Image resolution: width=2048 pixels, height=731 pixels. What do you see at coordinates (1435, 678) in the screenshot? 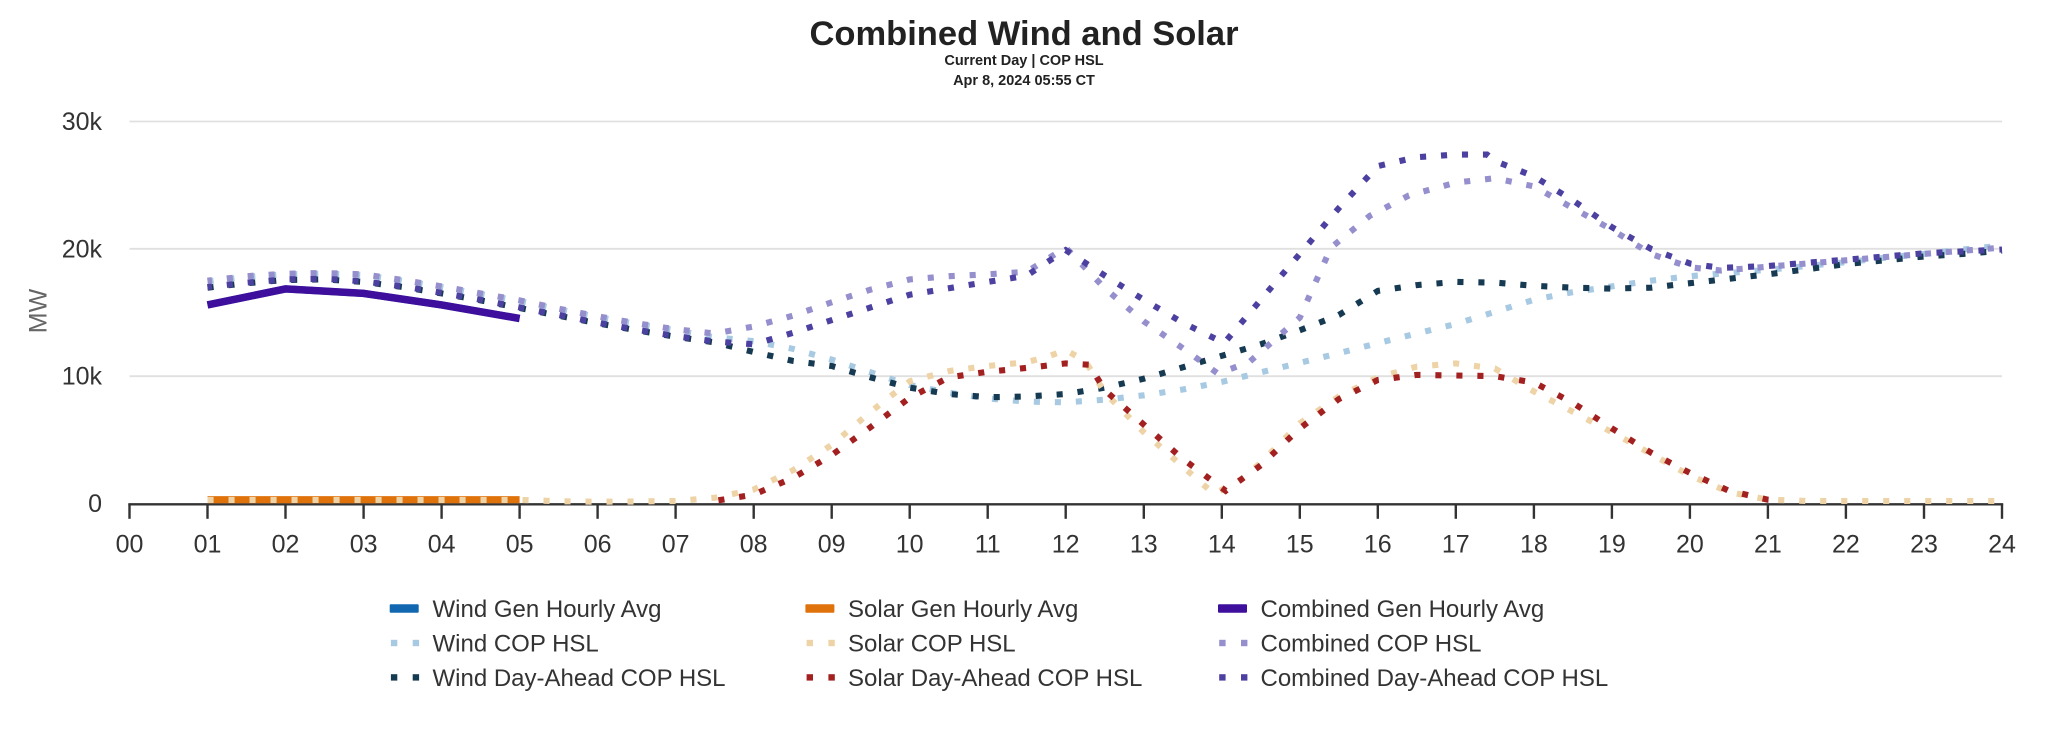
I see `svg-text: Combined Day-Ahead COP HSL` at bounding box center [1435, 678].